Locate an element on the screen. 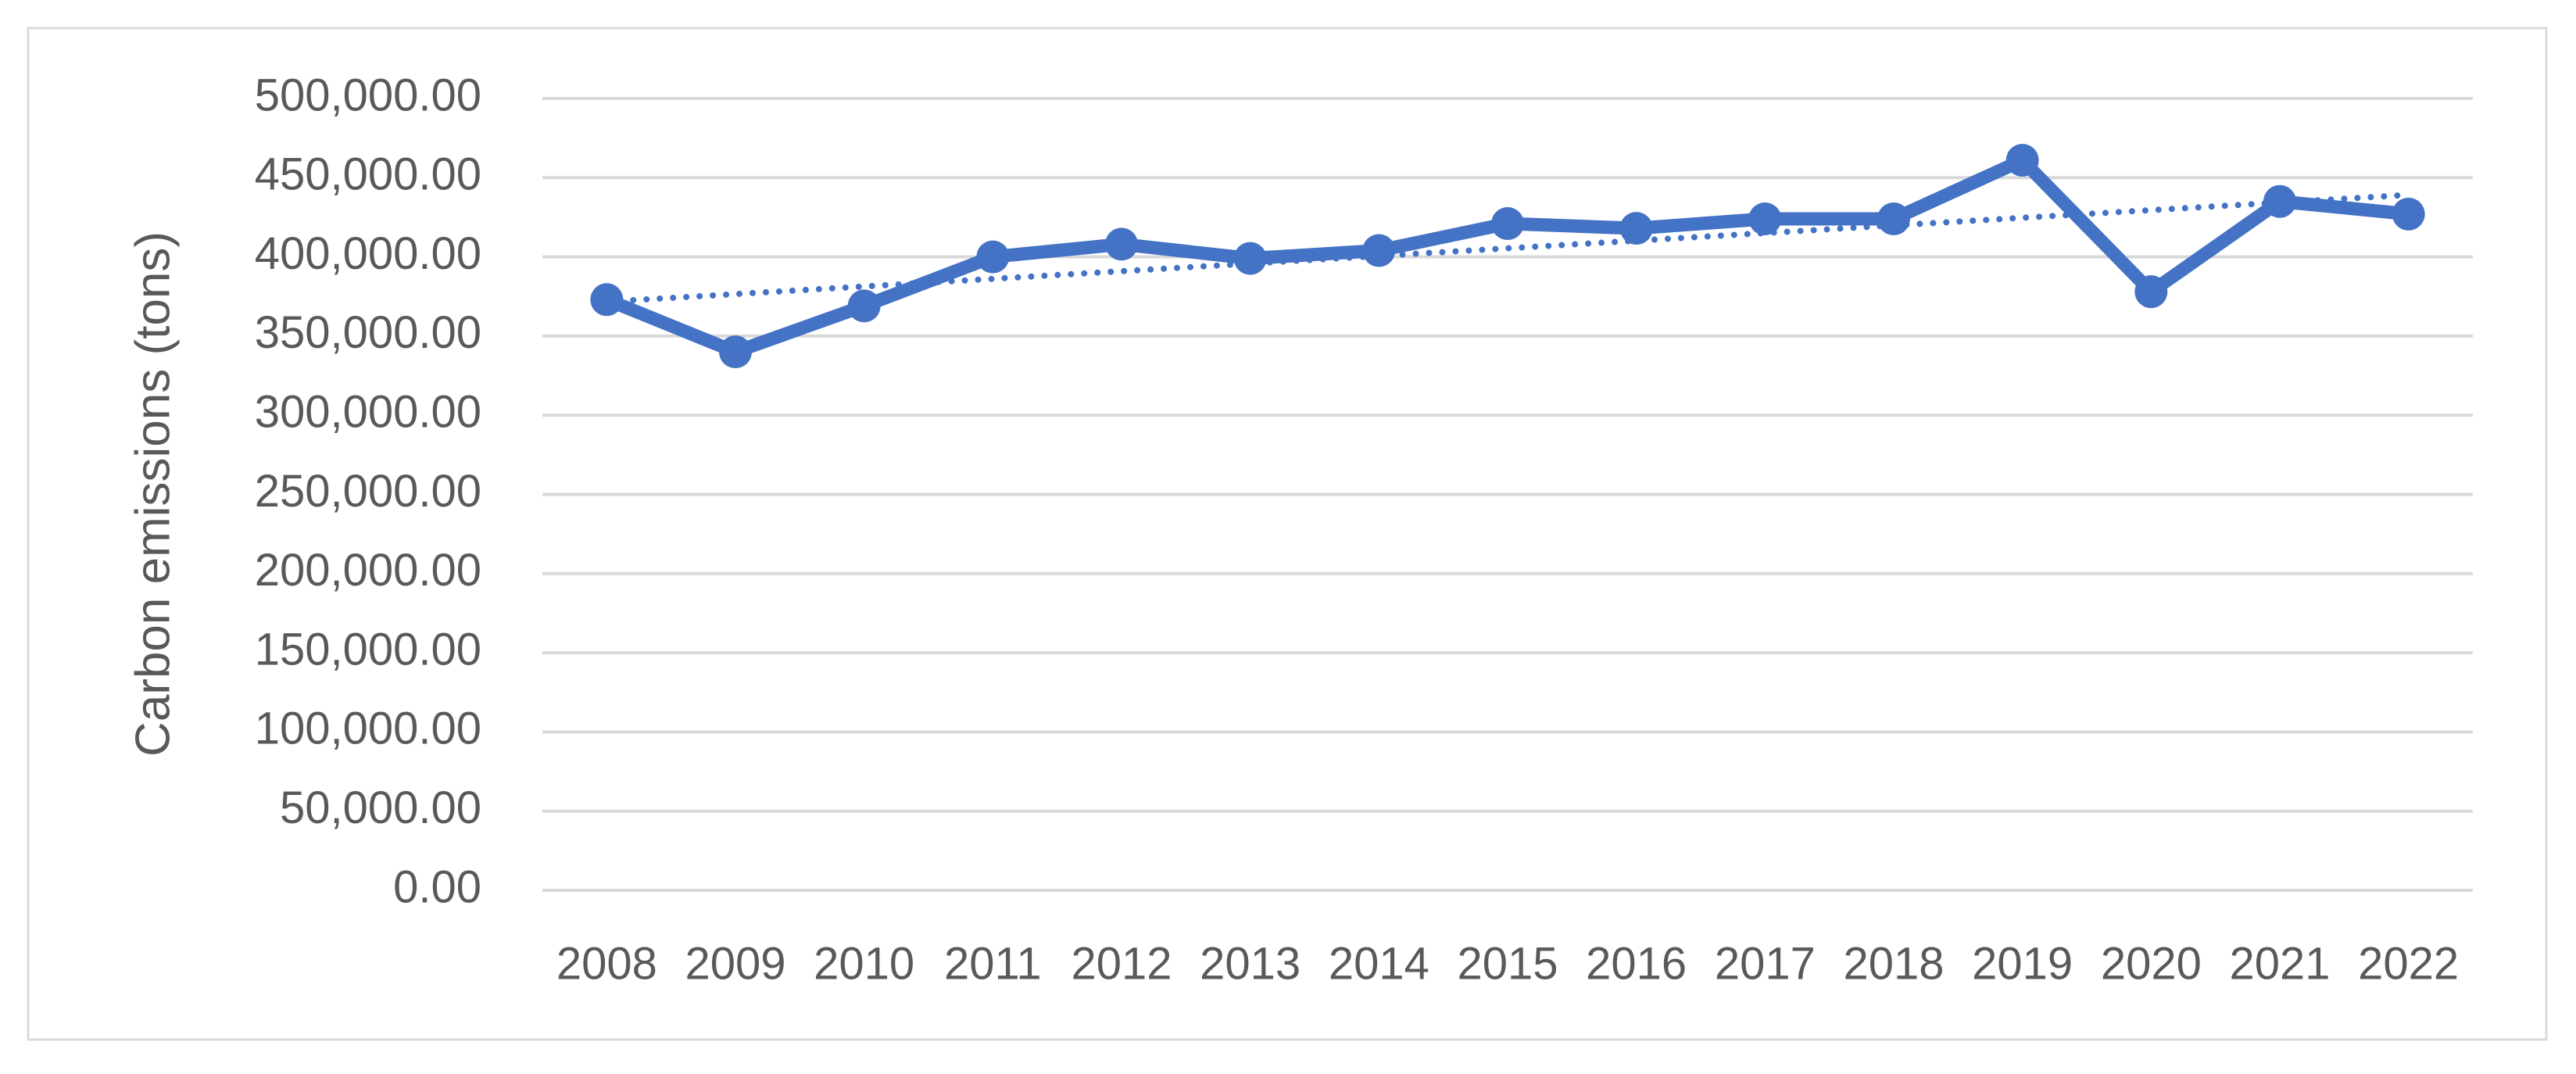  x-tick-label: 2020 is located at coordinates (2151, 963).